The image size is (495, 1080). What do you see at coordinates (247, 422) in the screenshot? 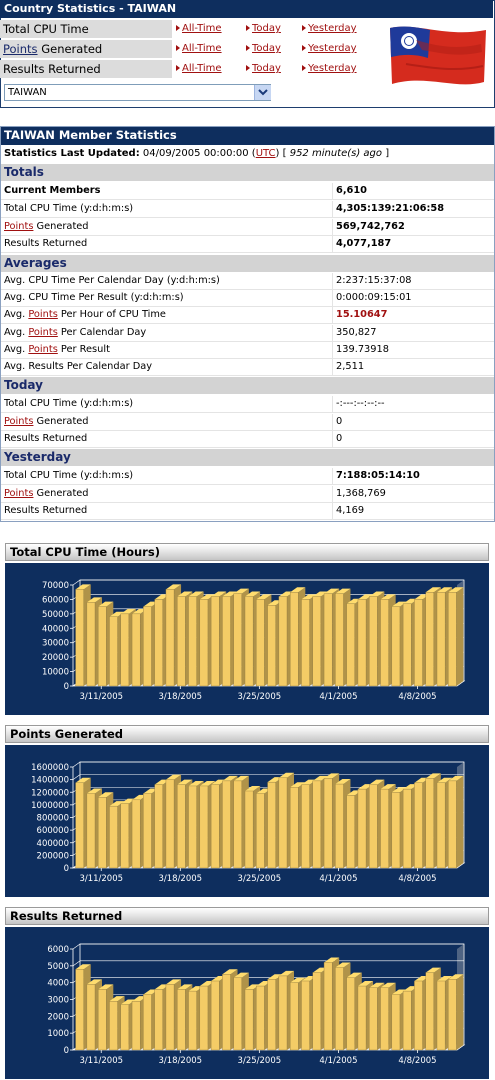
I see `row-today-points: Points Generated 0` at bounding box center [247, 422].